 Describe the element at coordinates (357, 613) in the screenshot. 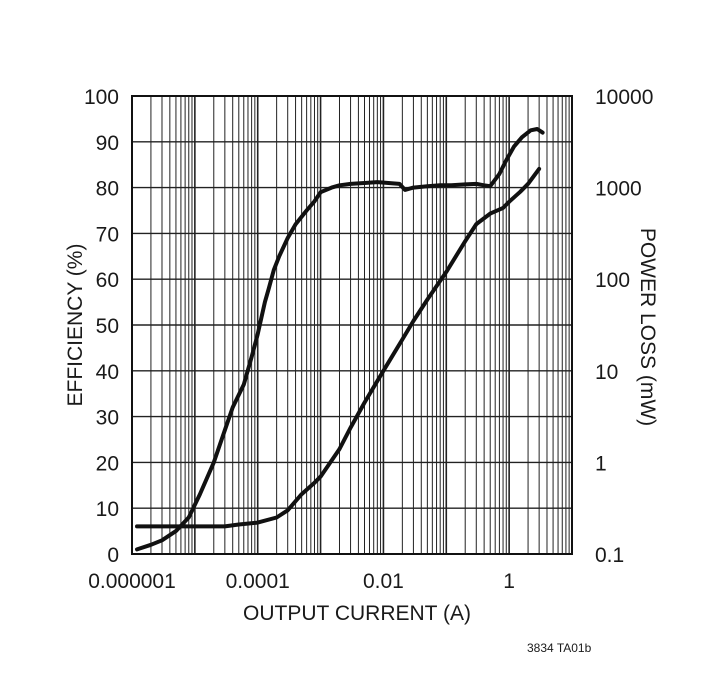

I see `x-axis-title: OUTPUT CURRENT (A)` at that location.